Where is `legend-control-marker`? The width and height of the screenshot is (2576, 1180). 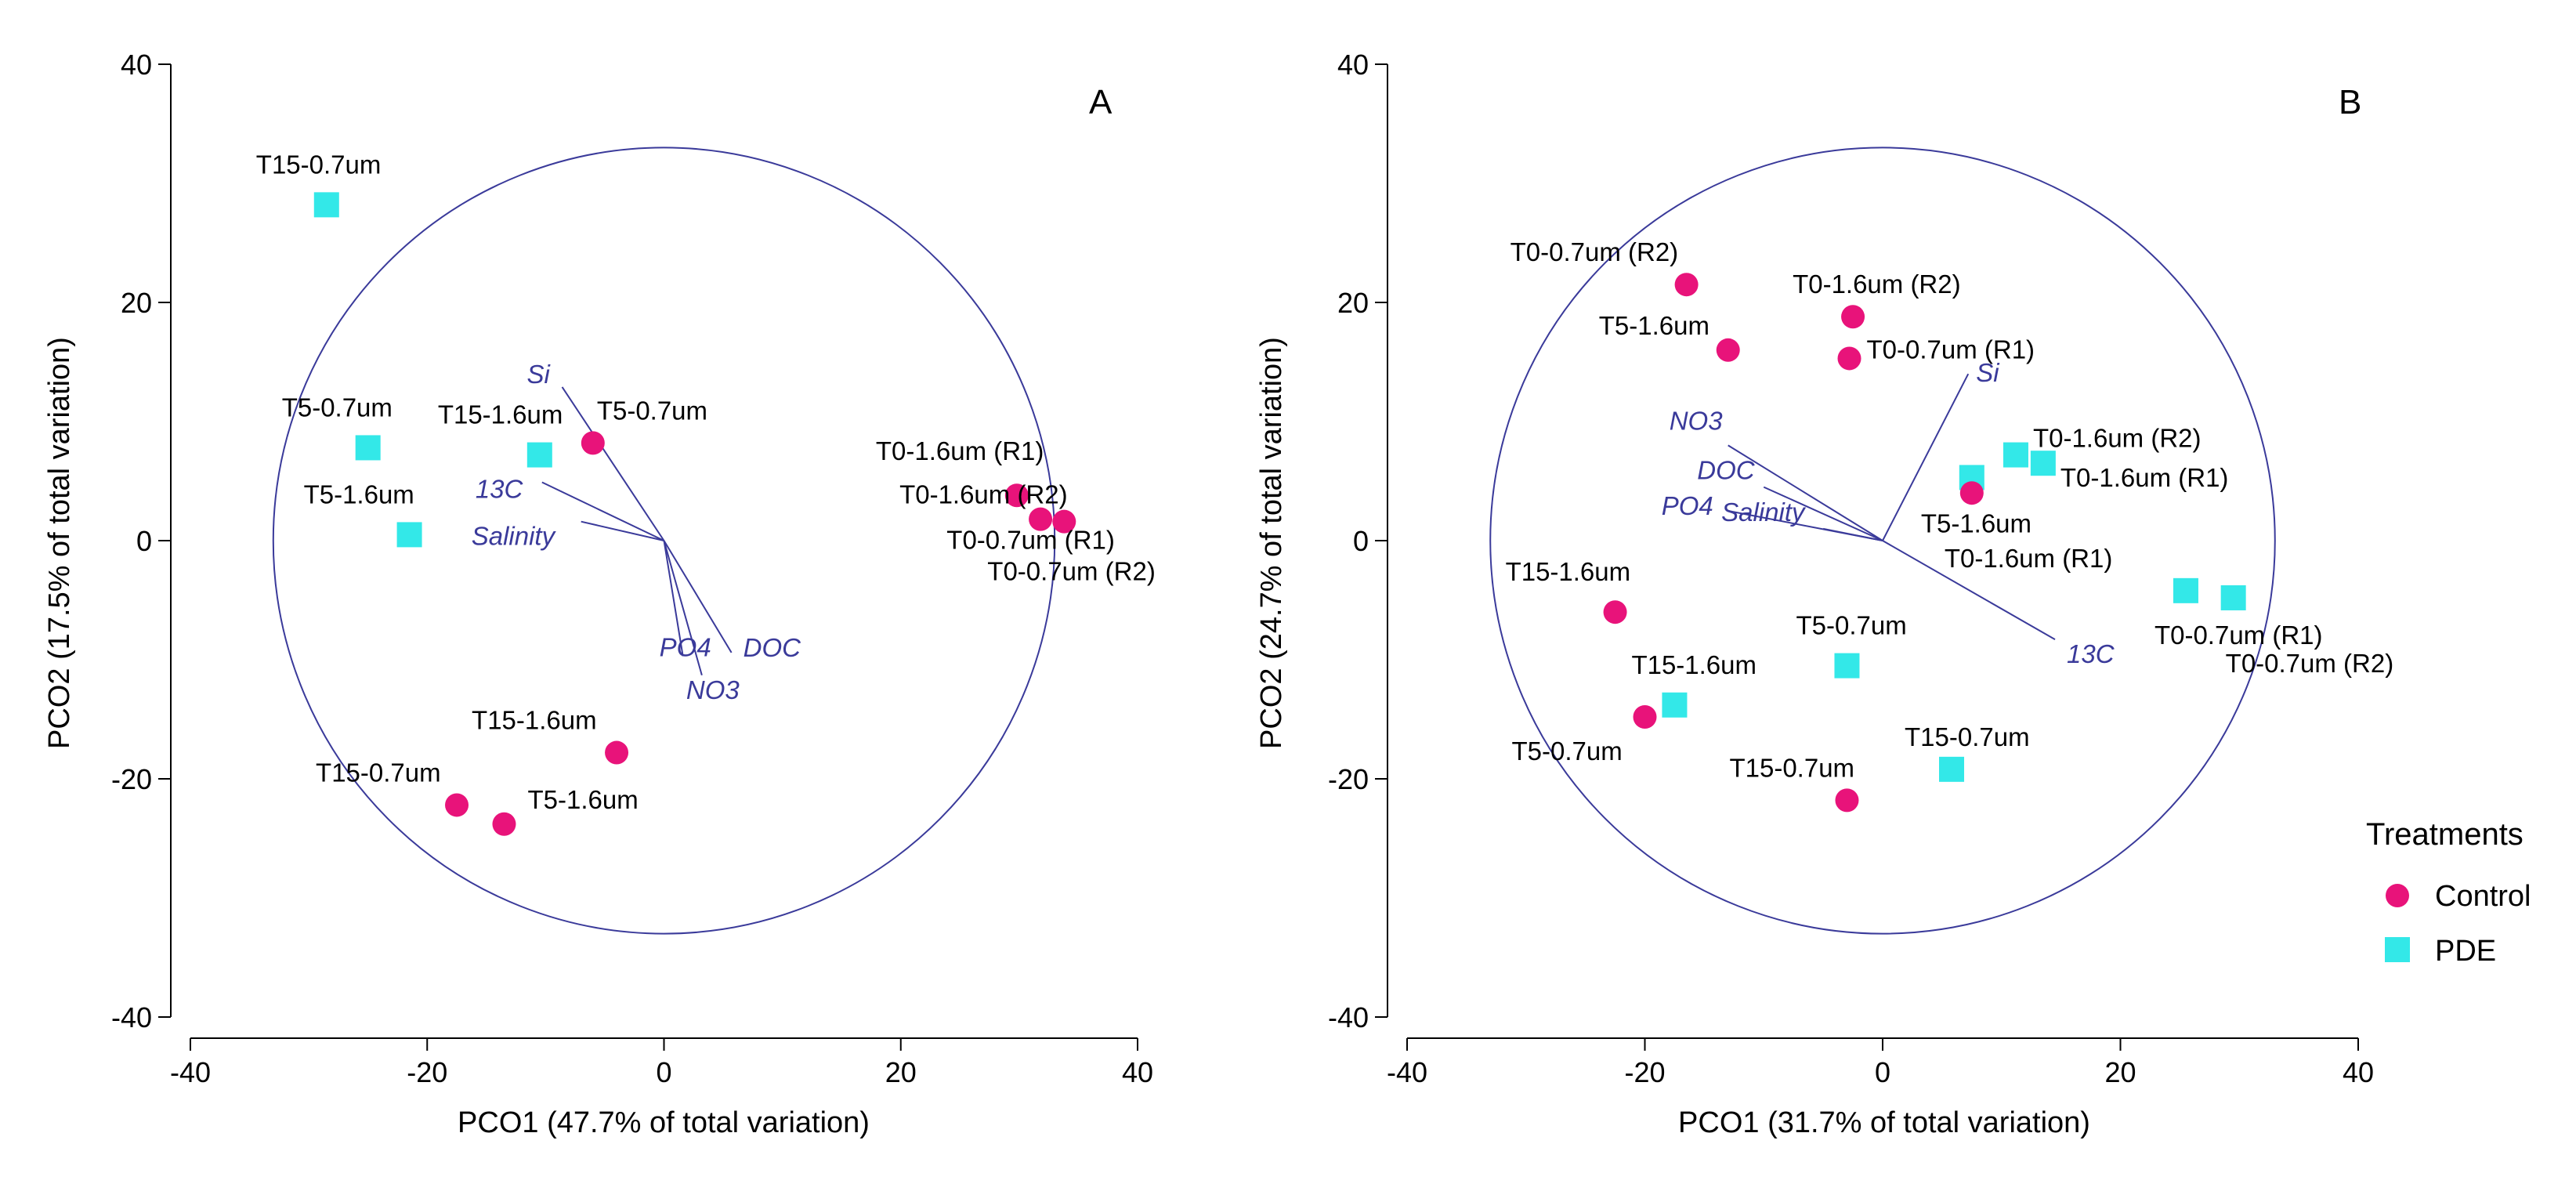
legend-control-marker is located at coordinates (2397, 895).